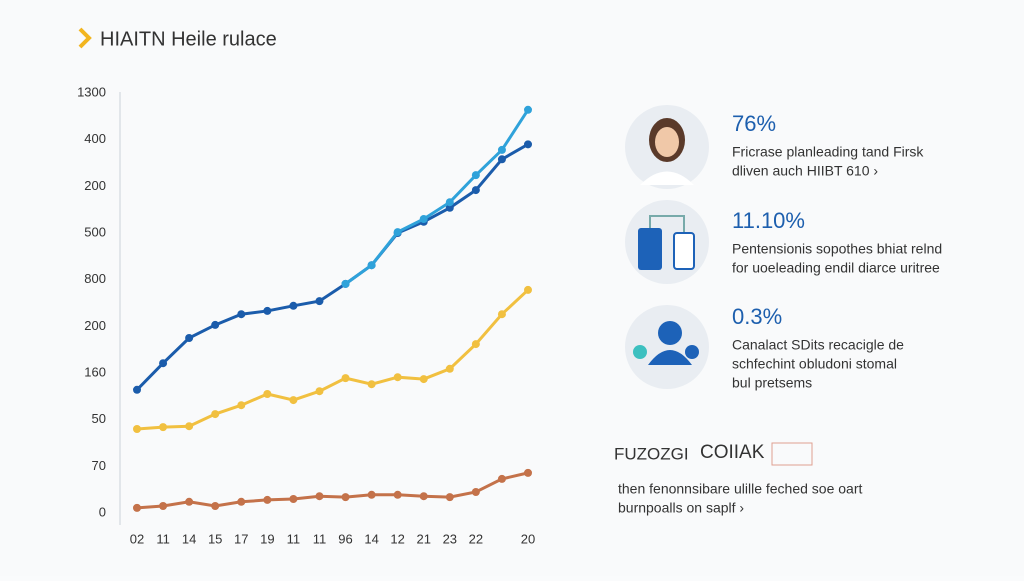 This screenshot has height=581, width=1024. I want to click on stat-value: 0.3%, so click(757, 316).